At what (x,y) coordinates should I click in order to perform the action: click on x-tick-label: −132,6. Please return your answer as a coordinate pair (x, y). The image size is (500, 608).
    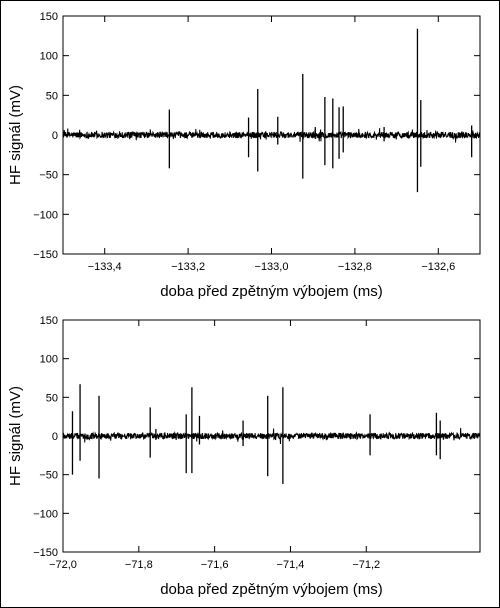
    Looking at the image, I should click on (438, 267).